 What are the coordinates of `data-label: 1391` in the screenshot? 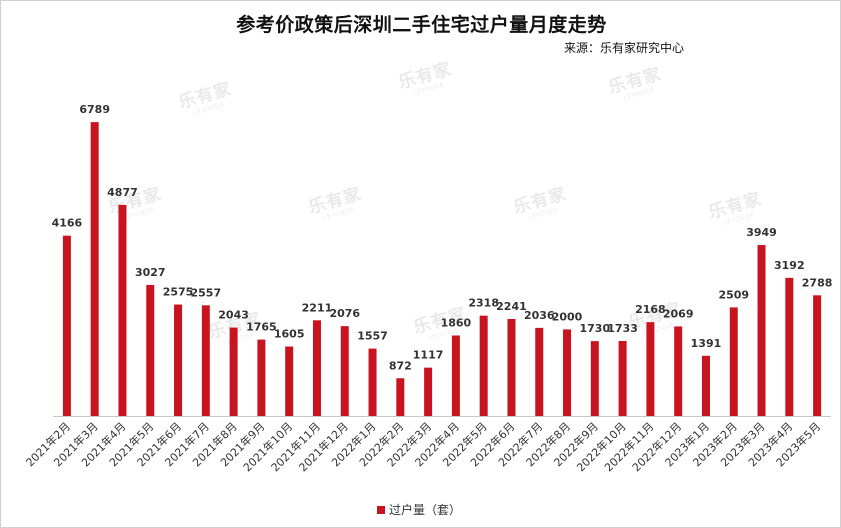 It's located at (706, 343).